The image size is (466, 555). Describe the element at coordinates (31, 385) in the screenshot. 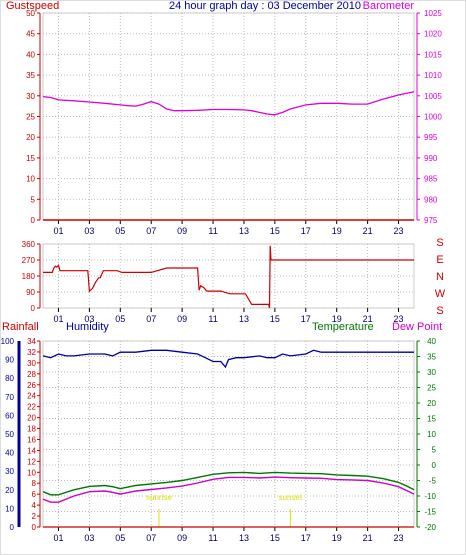

I see `rainfall-tick-label: 26` at that location.